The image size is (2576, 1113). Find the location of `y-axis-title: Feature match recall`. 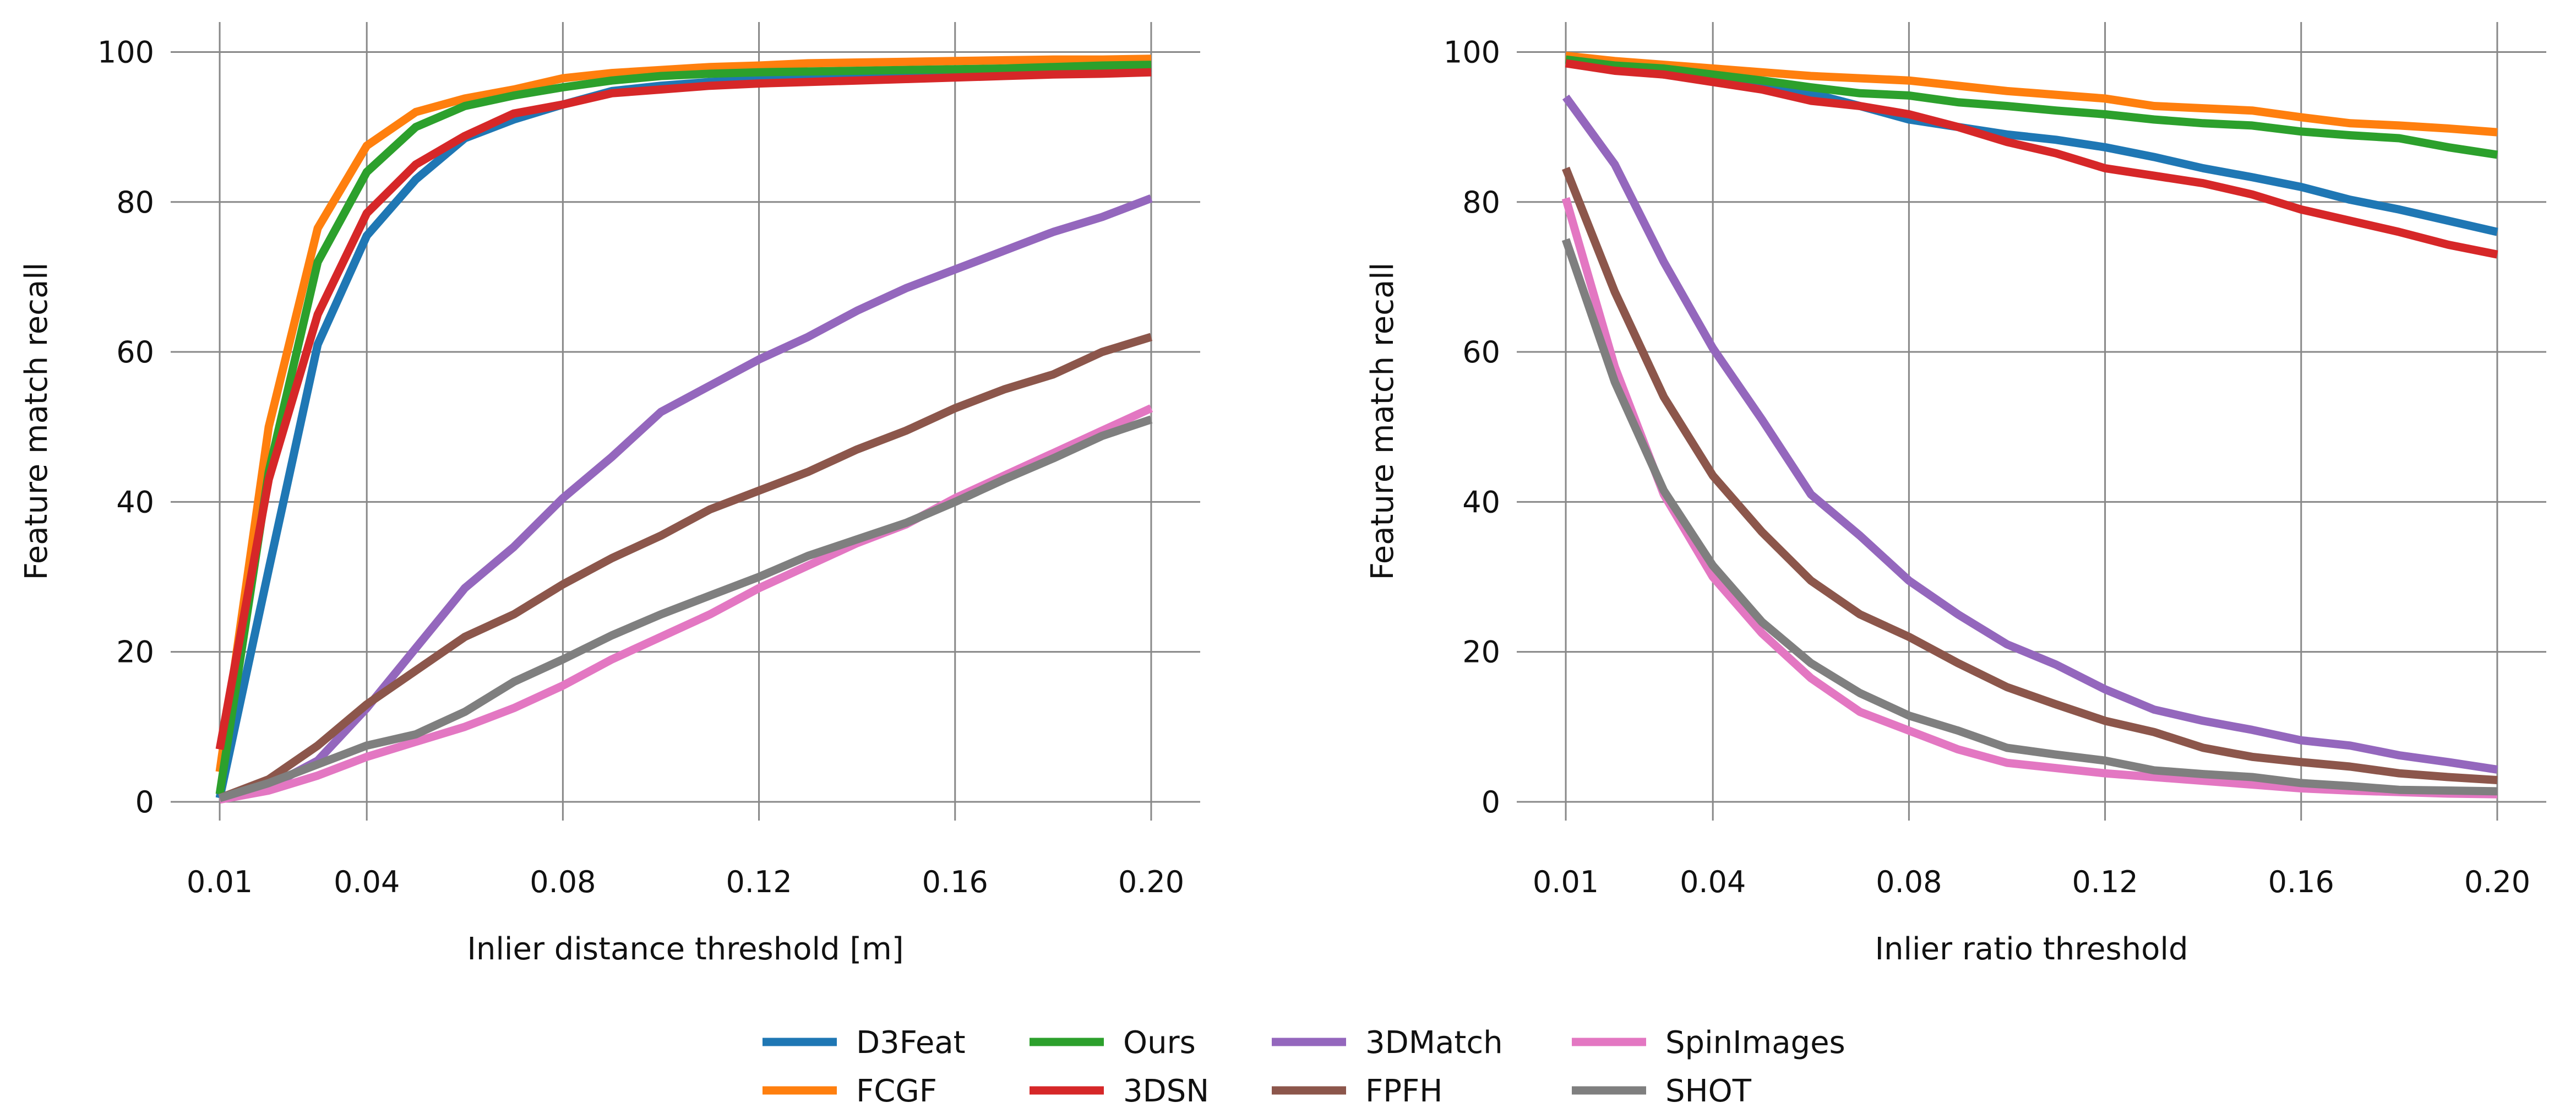

y-axis-title: Feature match recall is located at coordinates (1383, 422).